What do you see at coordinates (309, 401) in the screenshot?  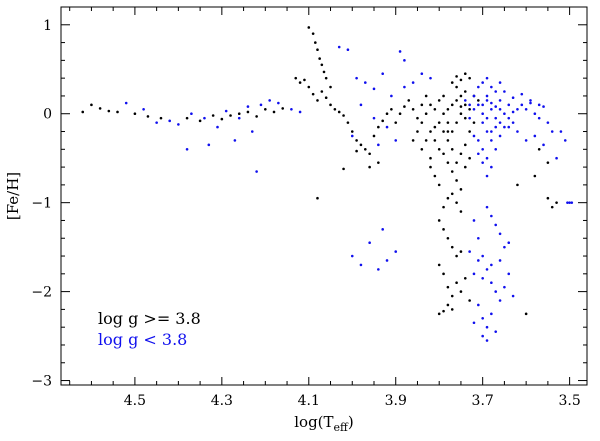 I see `x-tick-label: 4.1` at bounding box center [309, 401].